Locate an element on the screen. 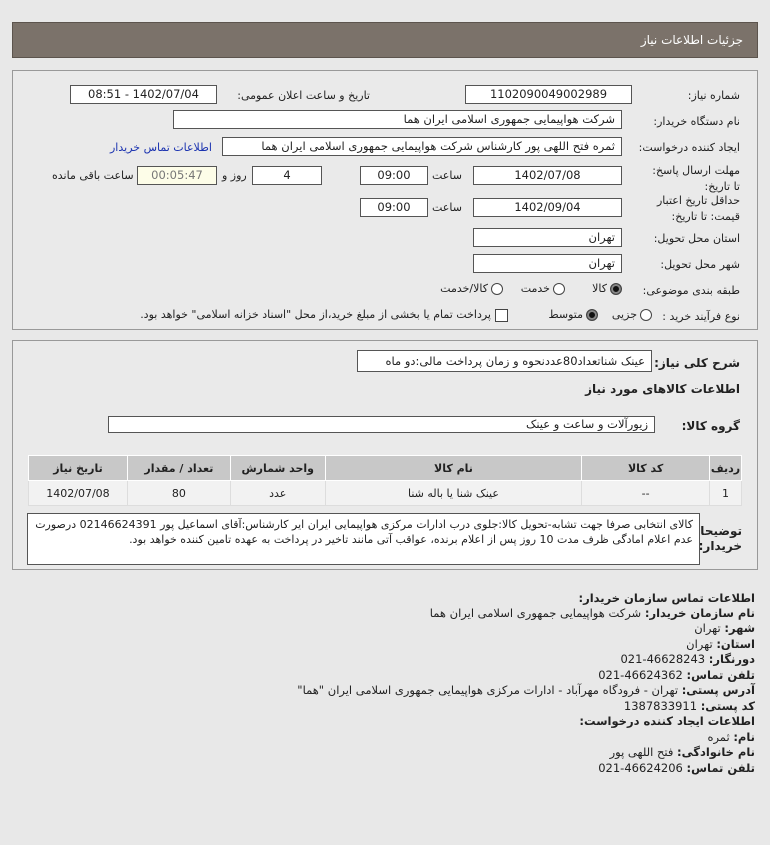 Image resolution: width=770 pixels, height=845 pixels. announce-label: تاریخ و ساعت اعلان عمومی: is located at coordinates (303, 95).